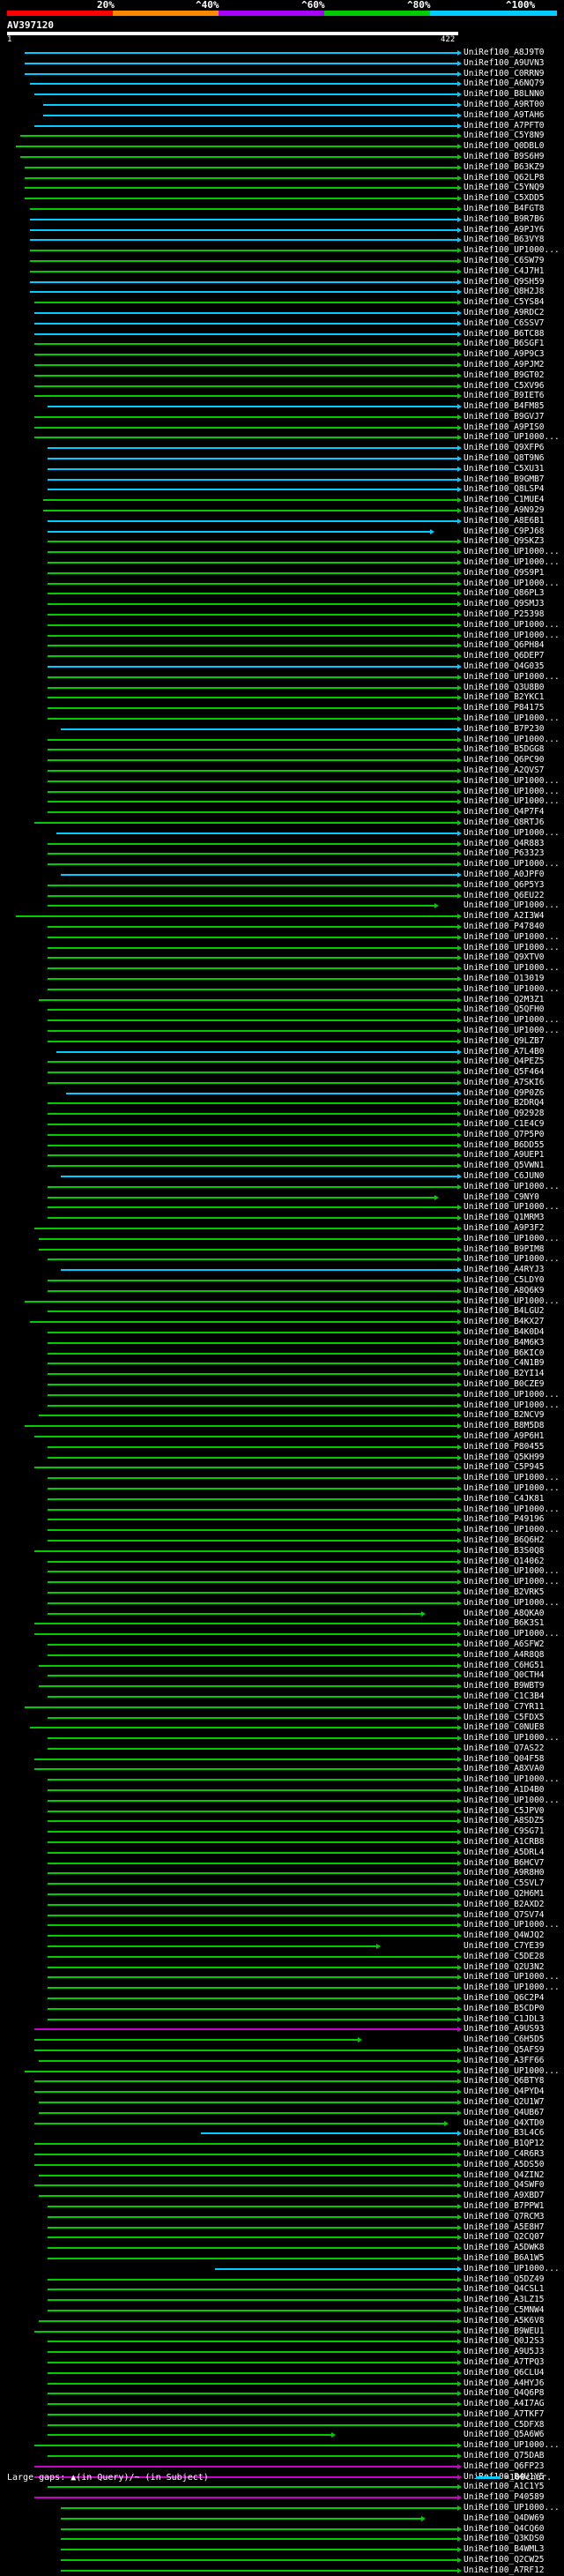 This screenshot has width=564, height=2576. What do you see at coordinates (282, 2362) in the screenshot?
I see `hit-row: UniRef100_A7TPQ3` at bounding box center [282, 2362].